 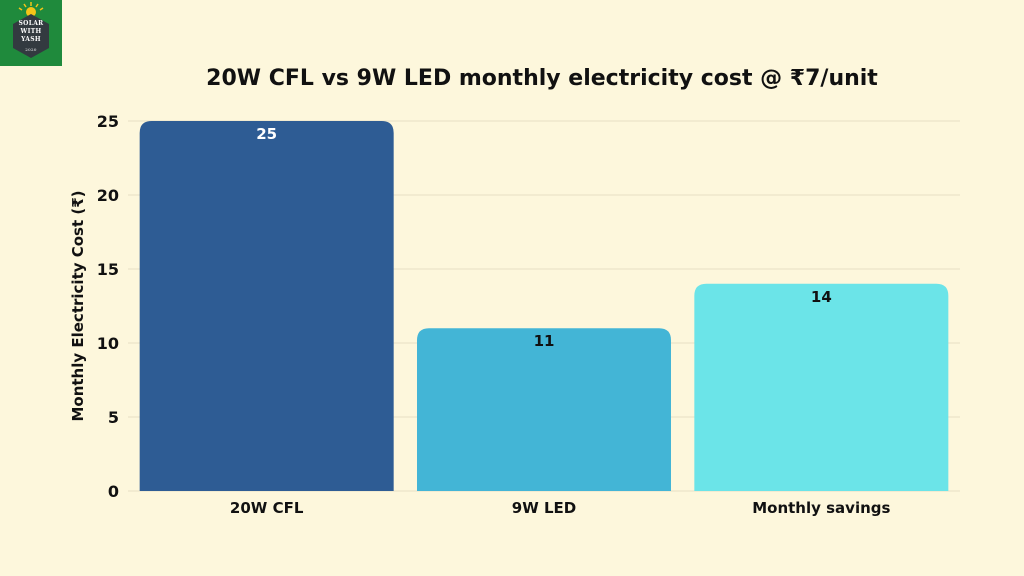 I want to click on logo-line-4: 2020, so click(x=31, y=49).